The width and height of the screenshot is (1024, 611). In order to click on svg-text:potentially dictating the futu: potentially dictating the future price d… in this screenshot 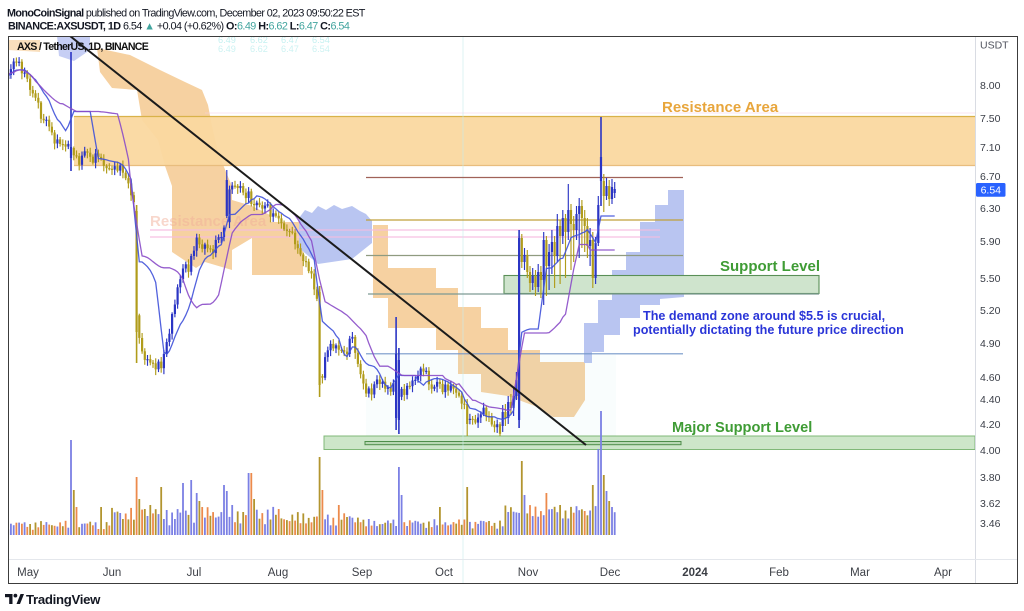, I will do `click(768, 330)`.